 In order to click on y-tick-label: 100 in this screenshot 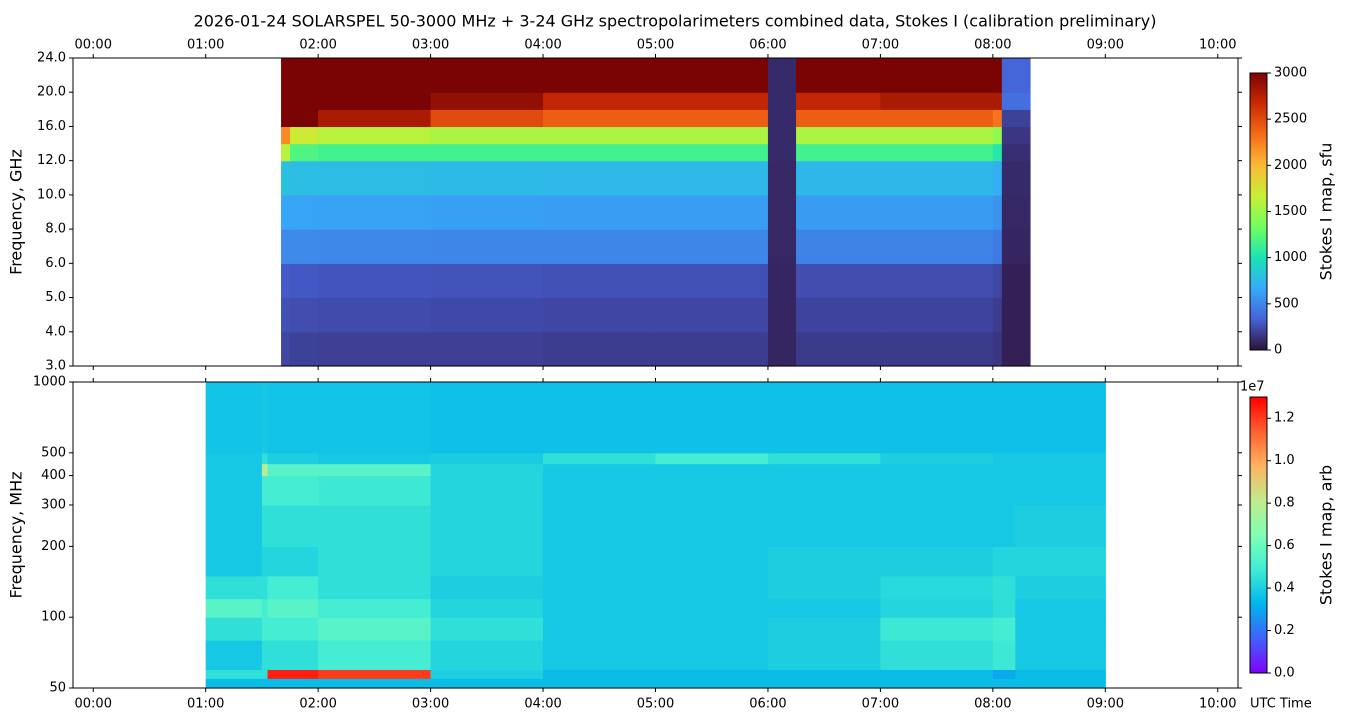, I will do `click(53, 617)`.